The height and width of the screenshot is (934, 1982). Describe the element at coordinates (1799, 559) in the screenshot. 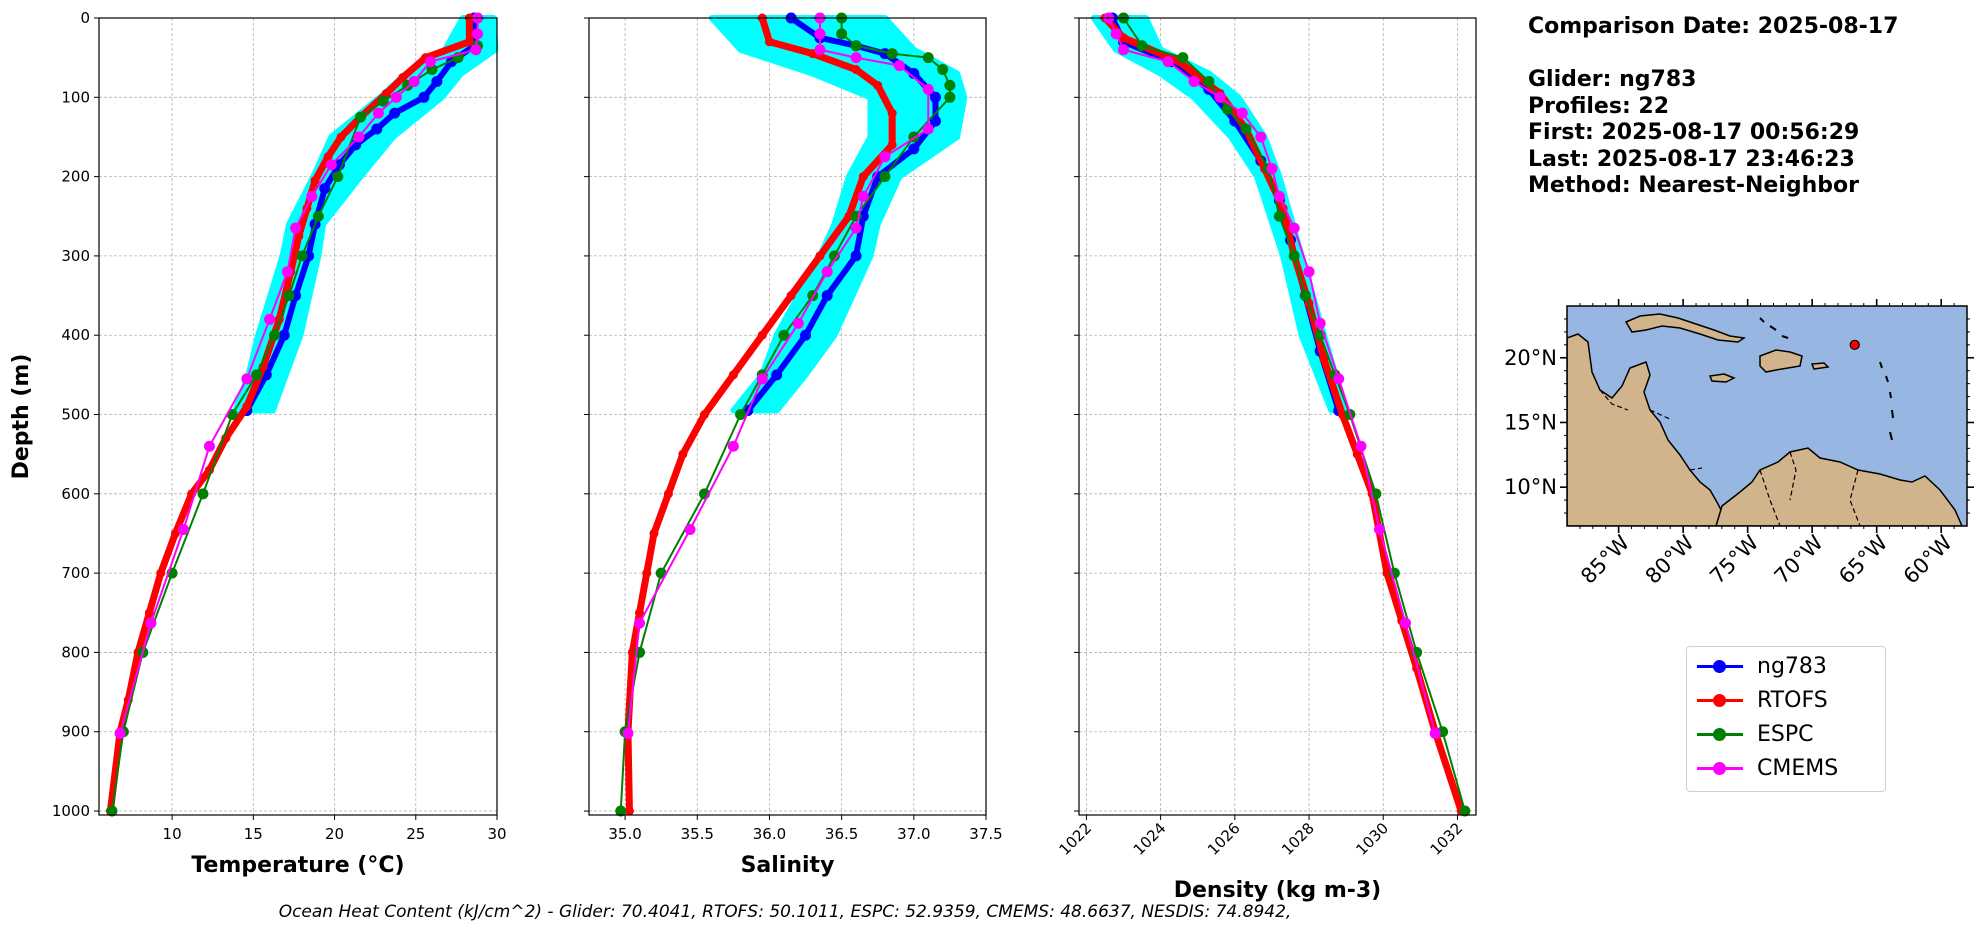

I see `map-lon-label: 70°W` at that location.